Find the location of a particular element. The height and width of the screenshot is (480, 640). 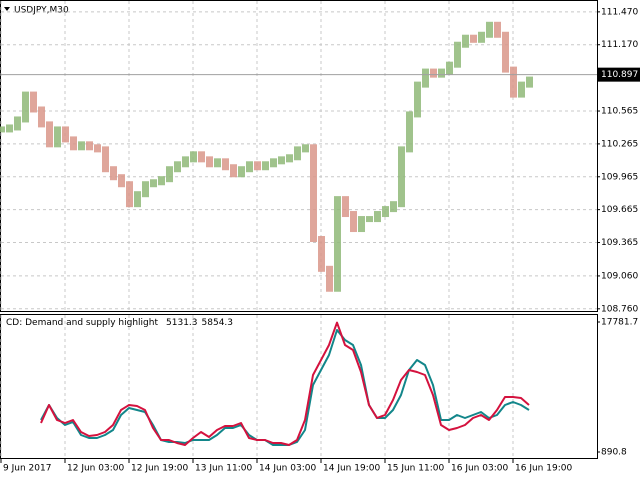

x-tick-label: 16 Jun 19:00 is located at coordinates (543, 469).